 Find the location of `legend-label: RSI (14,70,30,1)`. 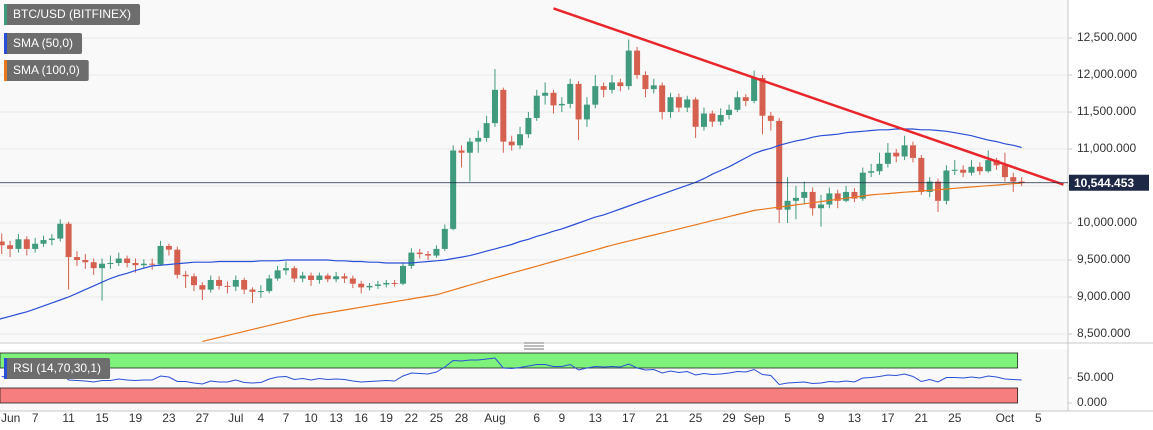

legend-label: RSI (14,70,30,1) is located at coordinates (57, 368).